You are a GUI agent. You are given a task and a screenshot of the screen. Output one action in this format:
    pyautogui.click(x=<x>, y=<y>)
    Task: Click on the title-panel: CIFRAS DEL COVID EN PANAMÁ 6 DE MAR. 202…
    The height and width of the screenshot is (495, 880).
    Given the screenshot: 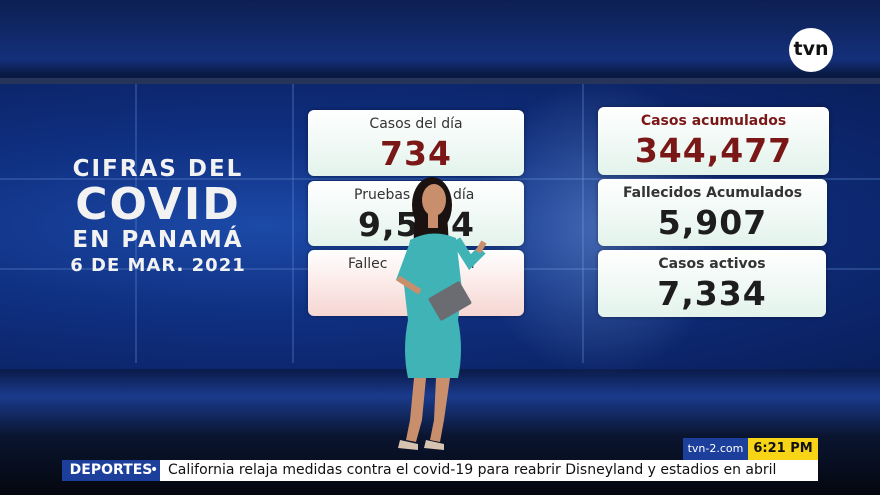 What is the action you would take?
    pyautogui.click(x=158, y=216)
    